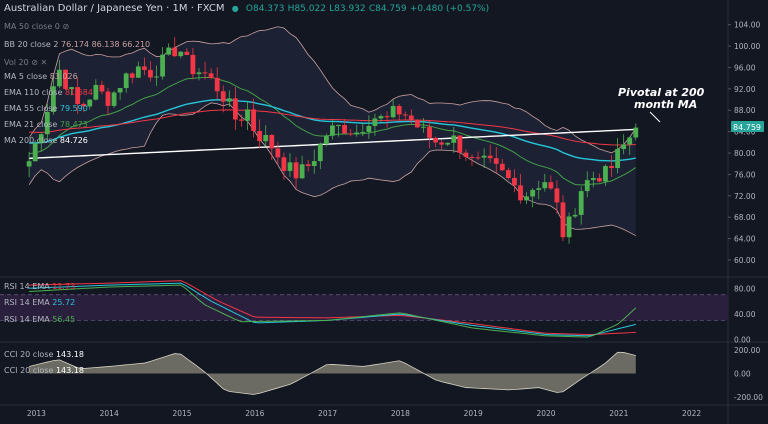 Image resolution: width=768 pixels, height=424 pixels. I want to click on price-tick-label: 64.00, so click(745, 239).